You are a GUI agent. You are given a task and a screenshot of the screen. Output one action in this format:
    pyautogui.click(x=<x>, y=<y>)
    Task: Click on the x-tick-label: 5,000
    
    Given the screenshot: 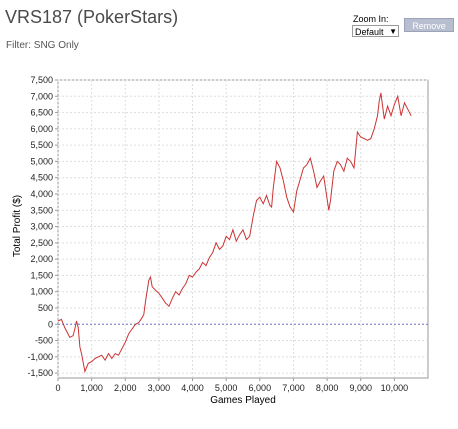 What is the action you would take?
    pyautogui.click(x=226, y=388)
    